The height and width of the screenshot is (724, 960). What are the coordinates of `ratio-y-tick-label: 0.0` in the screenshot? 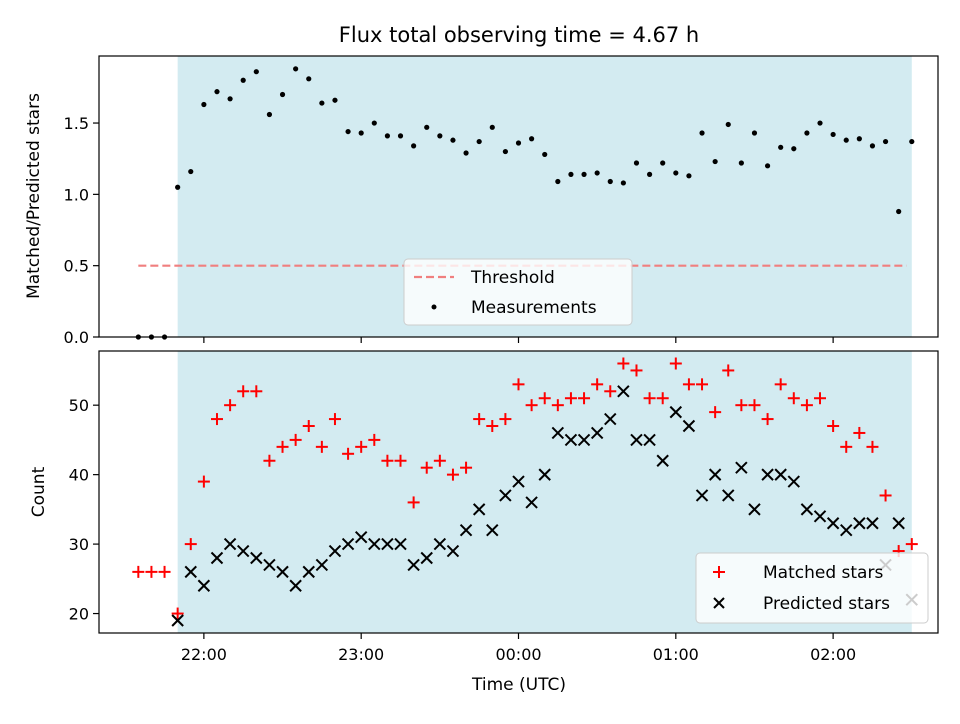 It's located at (76, 337).